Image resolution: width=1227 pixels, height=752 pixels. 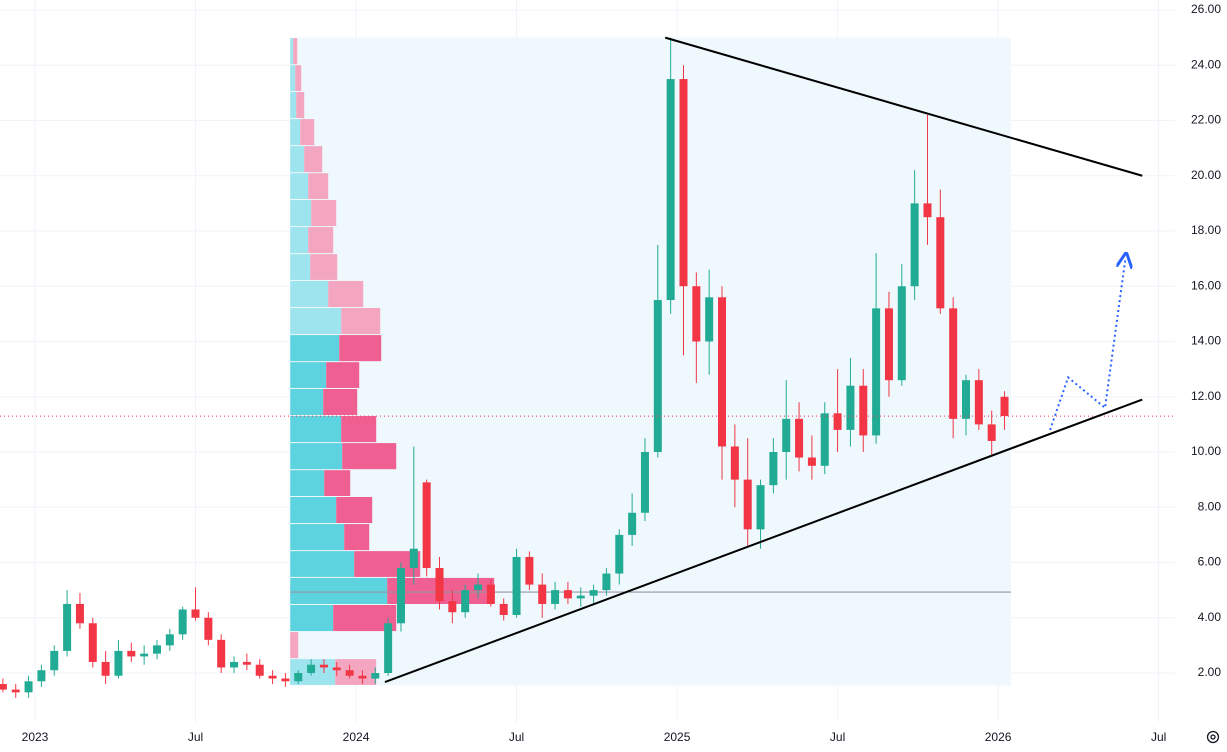 I want to click on x-tick-label: 2026, so click(x=998, y=737).